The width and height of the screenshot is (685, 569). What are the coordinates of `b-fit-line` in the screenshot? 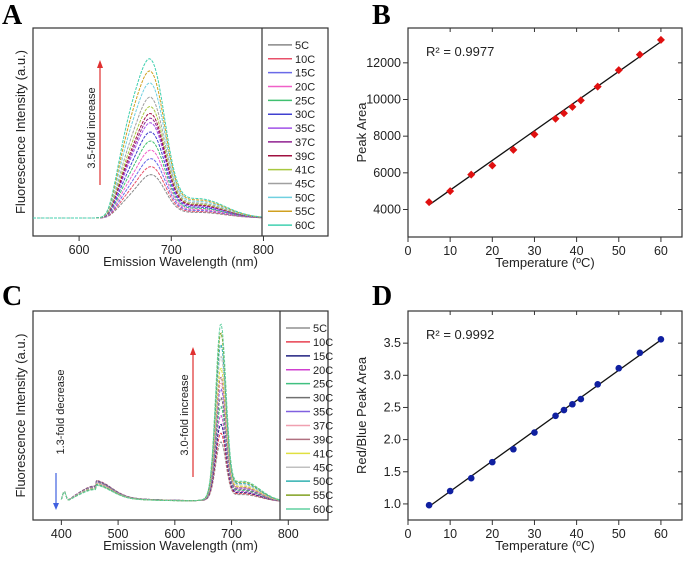 It's located at (545, 123).